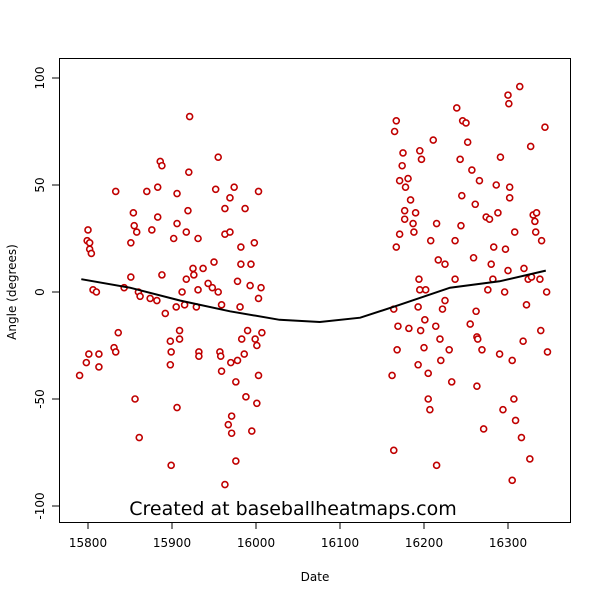 Image resolution: width=600 pixels, height=604 pixels. Describe the element at coordinates (424, 543) in the screenshot. I see `x-tick-label: 16200` at that location.